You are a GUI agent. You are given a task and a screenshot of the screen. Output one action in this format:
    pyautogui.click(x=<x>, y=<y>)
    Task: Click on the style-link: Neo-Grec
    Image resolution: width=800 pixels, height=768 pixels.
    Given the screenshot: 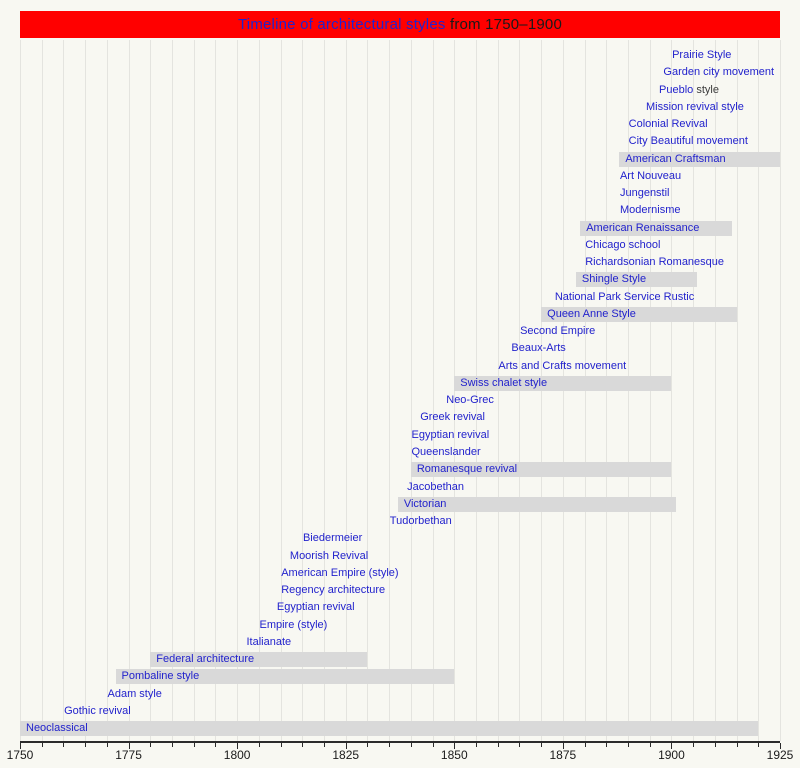 What is the action you would take?
    pyautogui.click(x=470, y=400)
    